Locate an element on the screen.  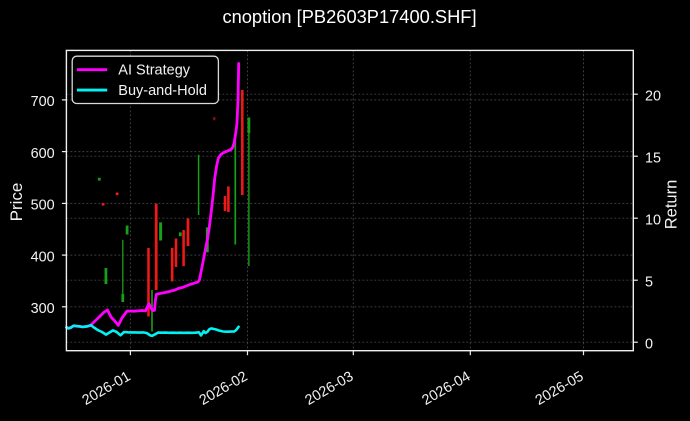
svg-text: cnoption [PB2603P17400.SHF] is located at coordinates (349, 16).